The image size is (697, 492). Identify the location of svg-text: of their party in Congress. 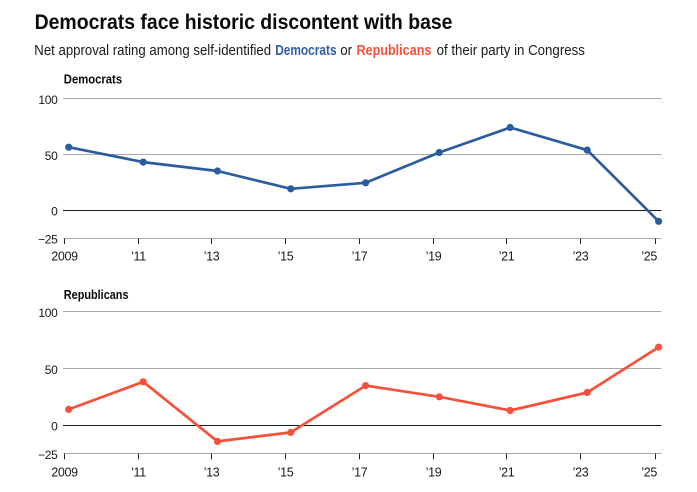
(511, 50).